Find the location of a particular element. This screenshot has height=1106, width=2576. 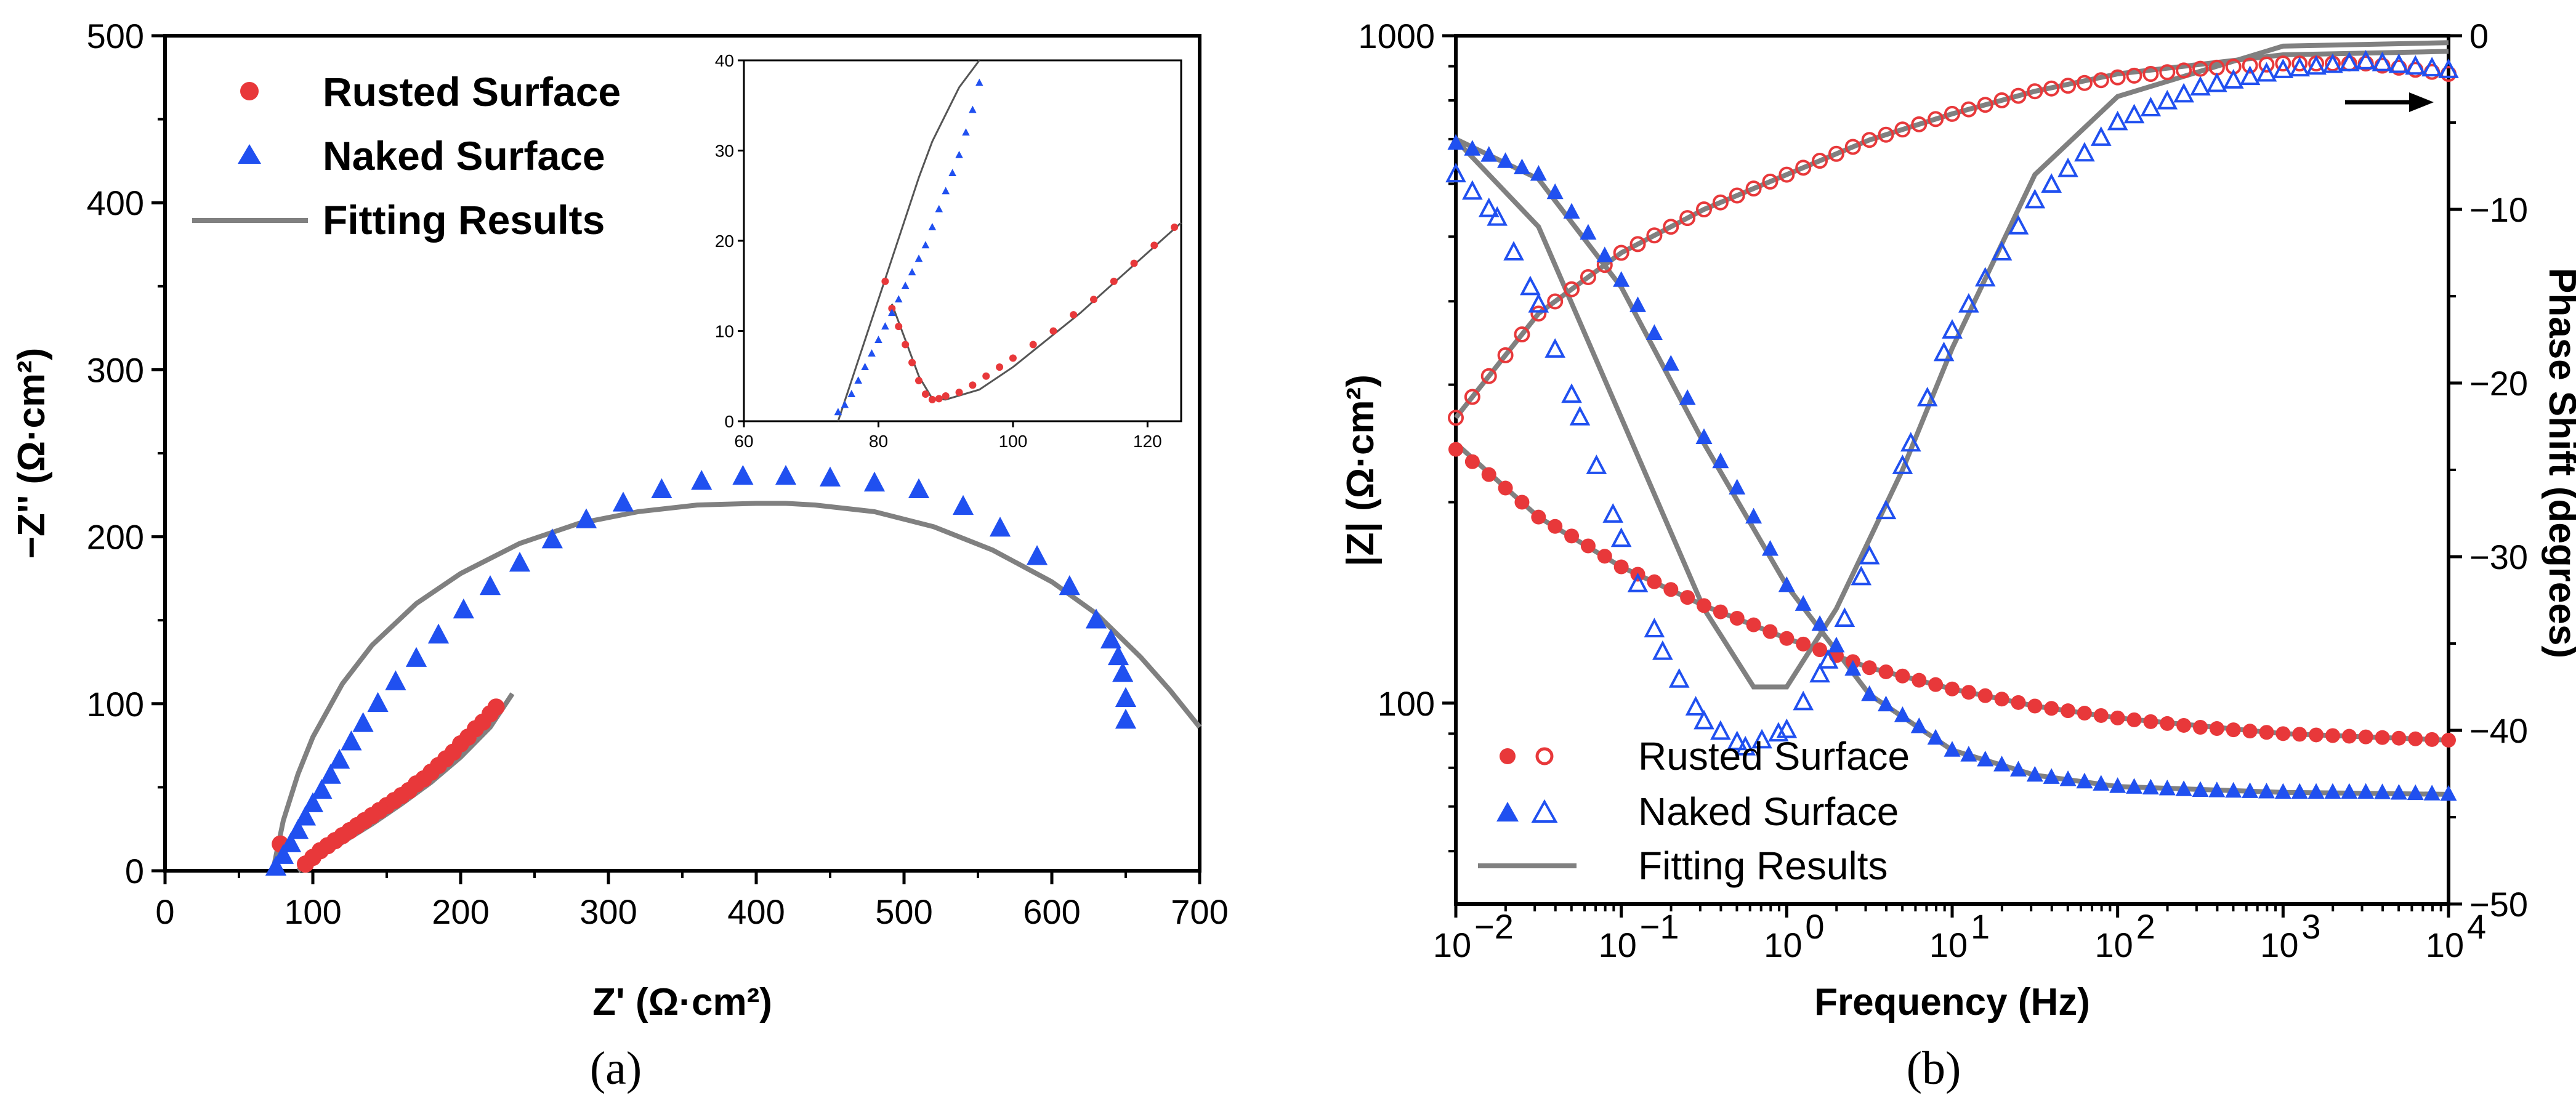

panel-b-x-ticks: 10 −2 10 −1 10 0 10 1 10 2 10 3 10 4 is located at coordinates (1959, 934).